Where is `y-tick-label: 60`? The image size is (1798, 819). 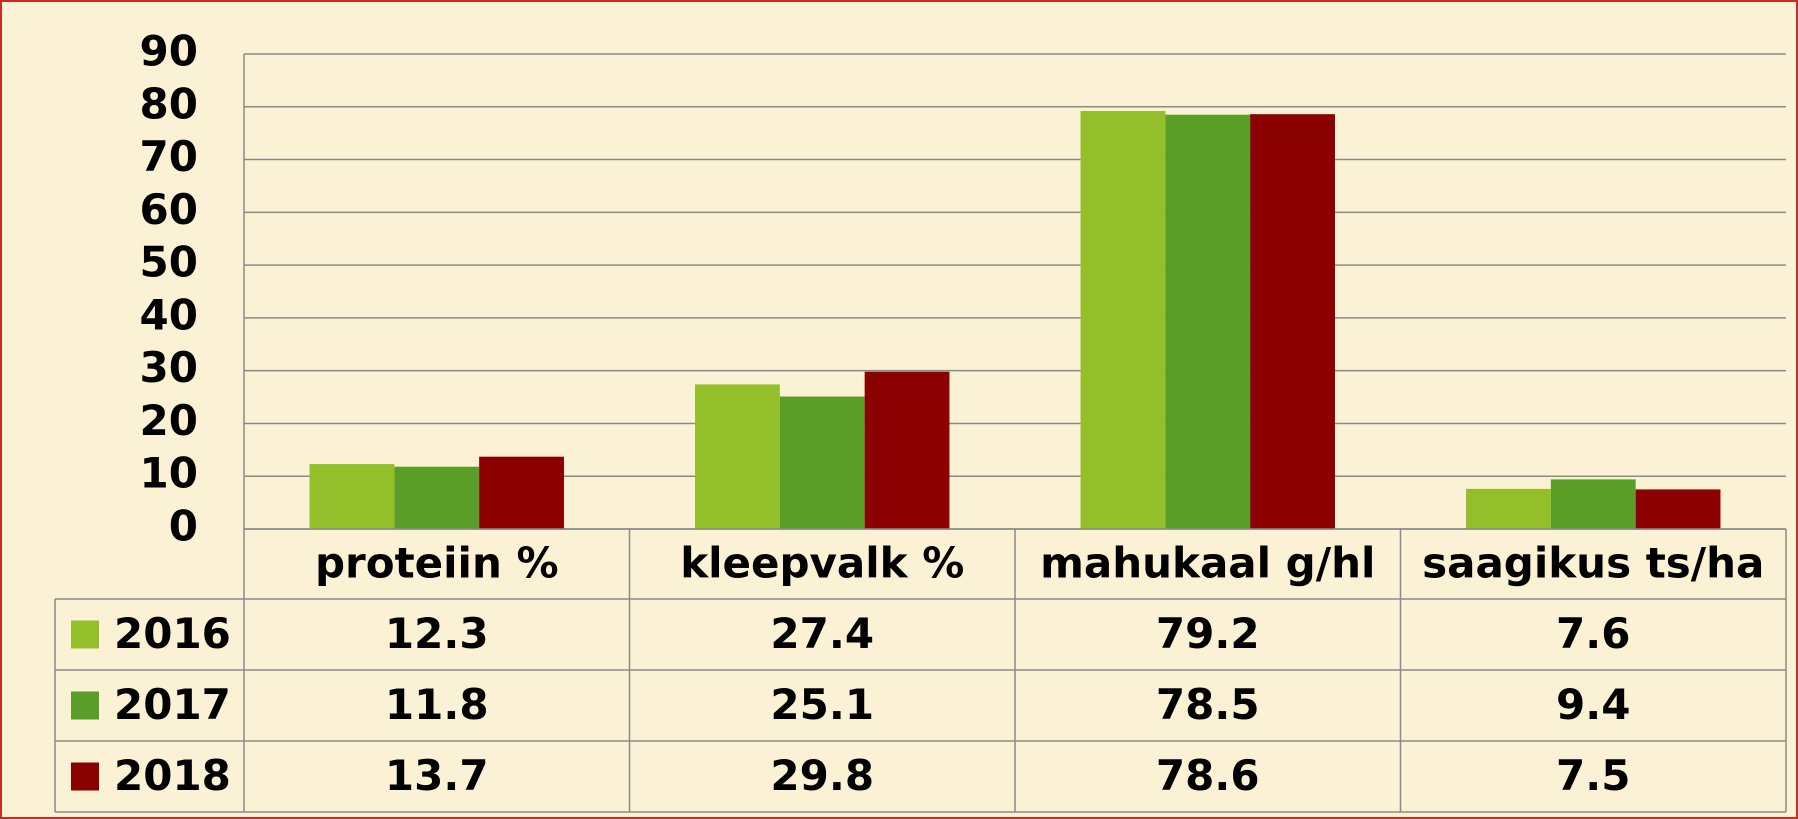
y-tick-label: 60 is located at coordinates (169, 209).